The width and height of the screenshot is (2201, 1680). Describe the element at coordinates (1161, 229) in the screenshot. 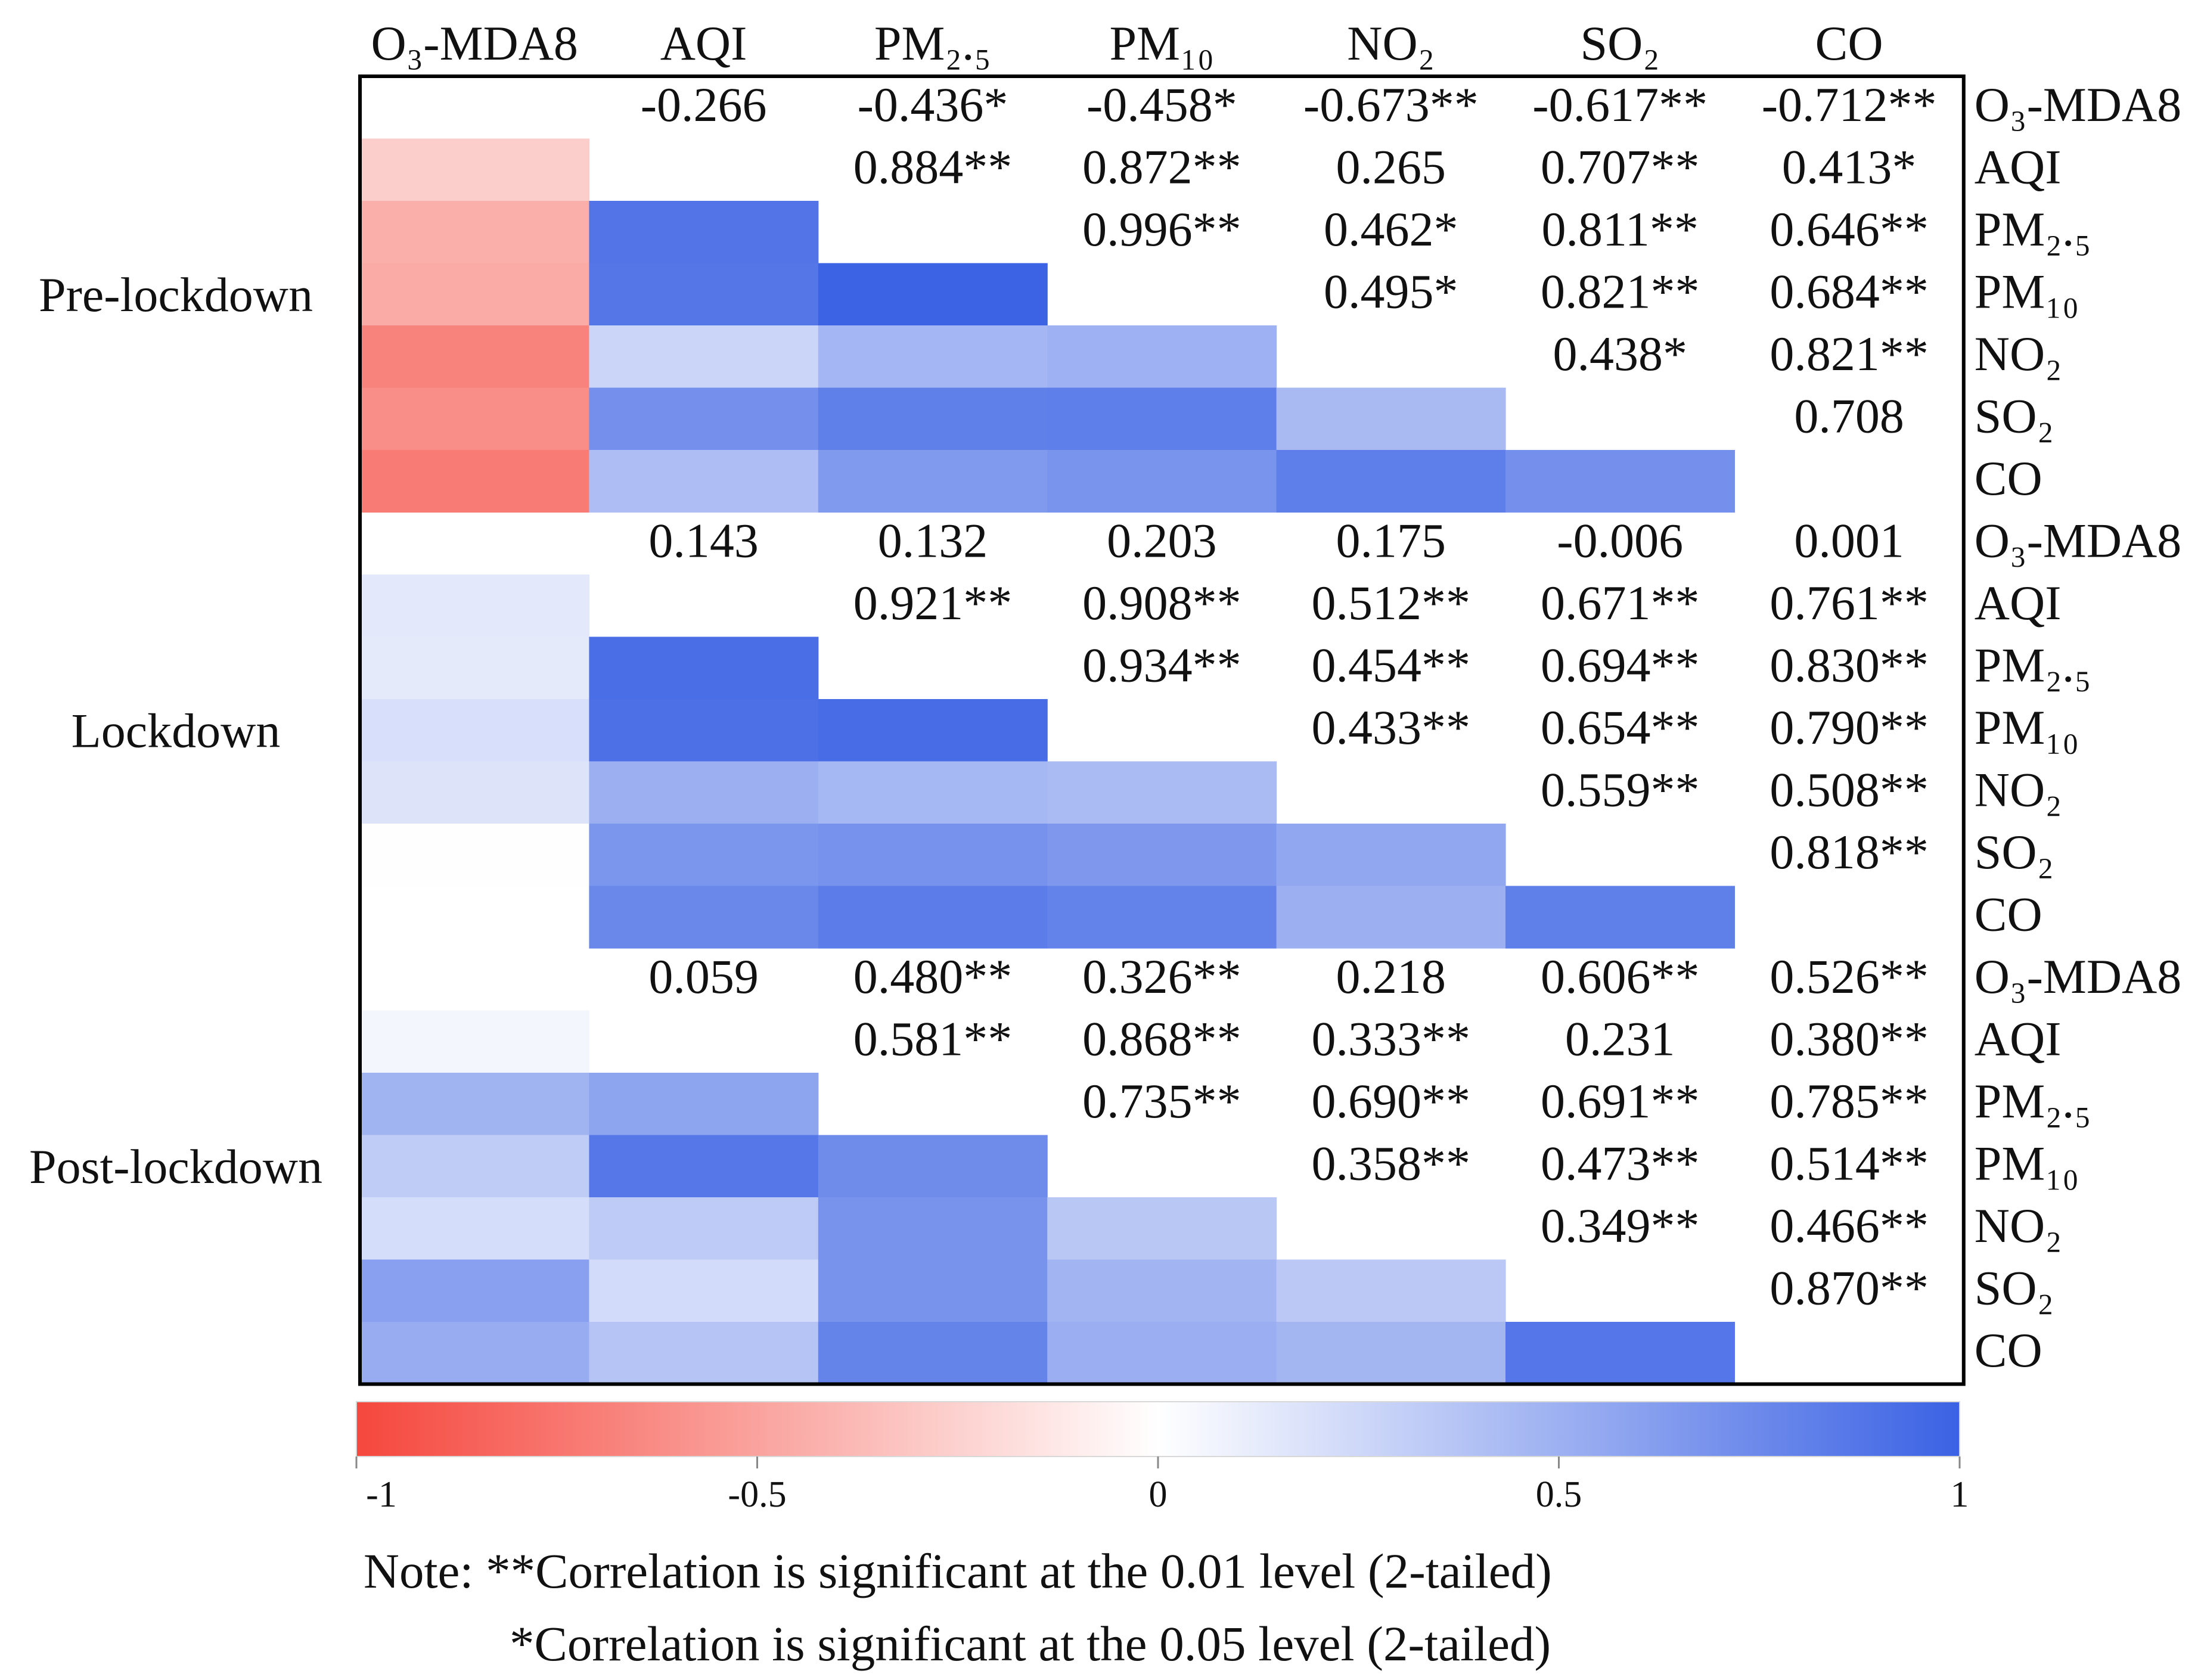

I see `correlation-value: 0.996**` at that location.